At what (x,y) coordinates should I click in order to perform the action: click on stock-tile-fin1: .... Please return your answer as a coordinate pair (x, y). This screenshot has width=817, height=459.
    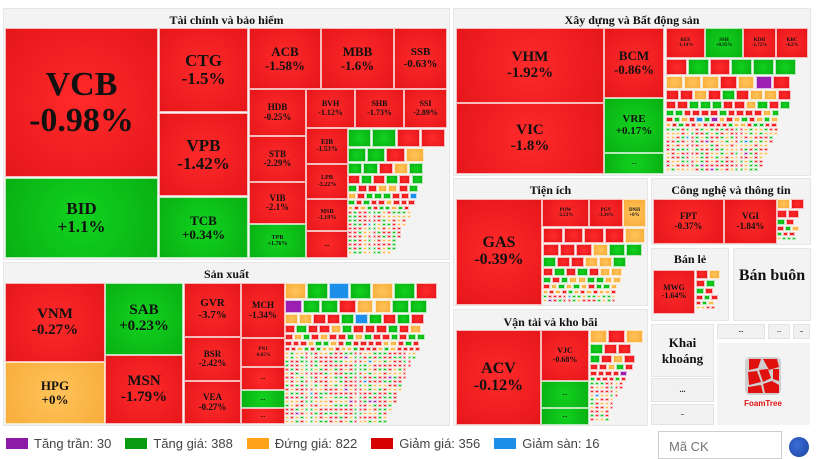
    Looking at the image, I should click on (327, 244).